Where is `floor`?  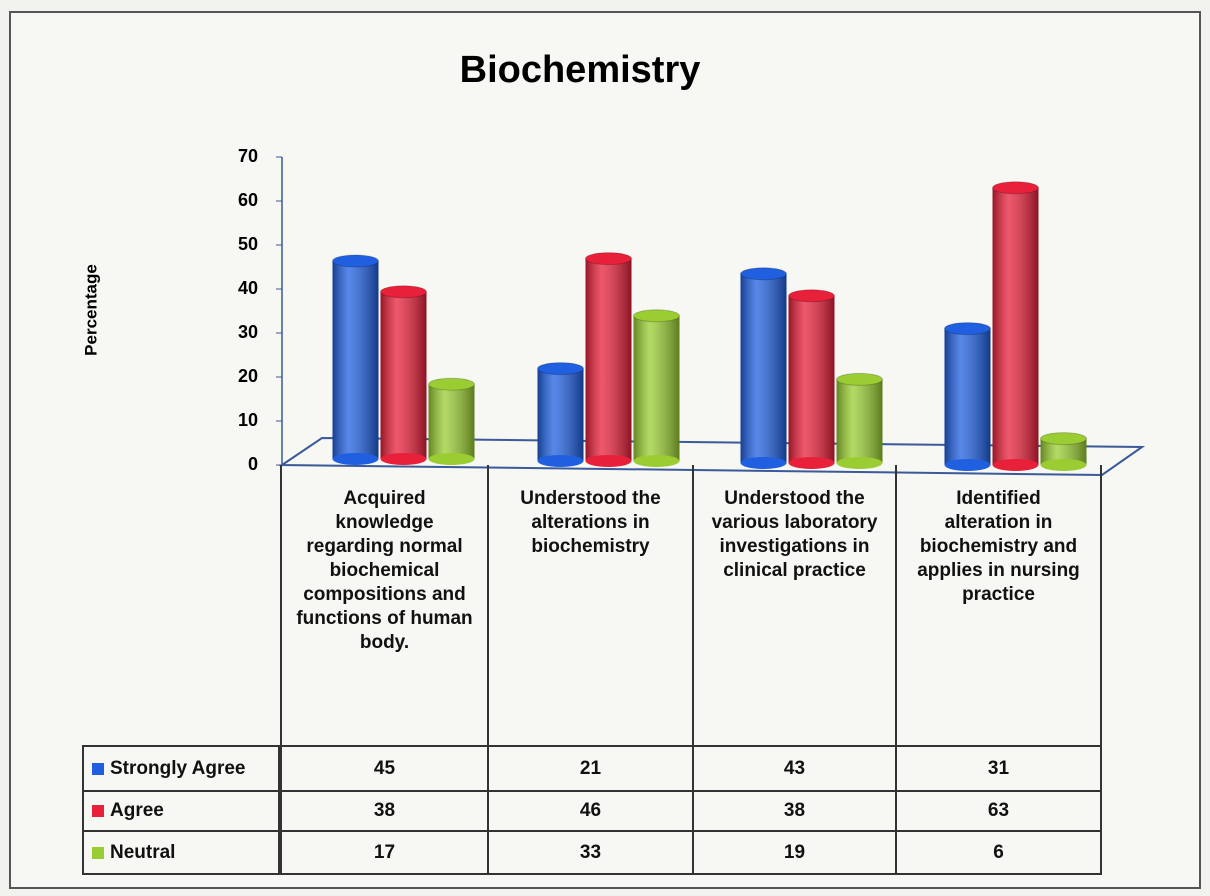
floor is located at coordinates (712, 456).